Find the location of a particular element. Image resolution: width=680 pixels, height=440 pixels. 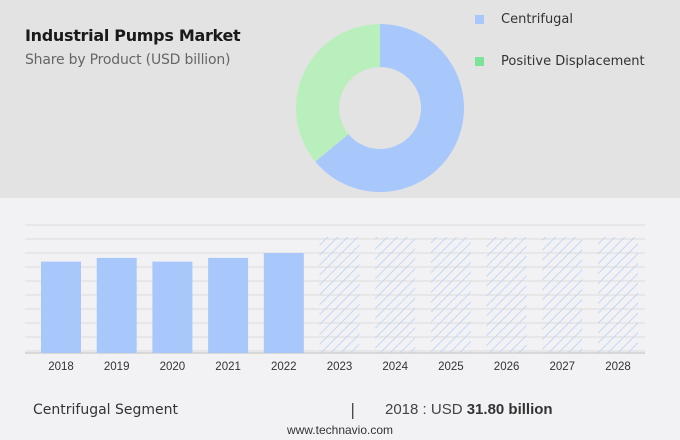

x-axis-label: 2026 is located at coordinates (506, 367).